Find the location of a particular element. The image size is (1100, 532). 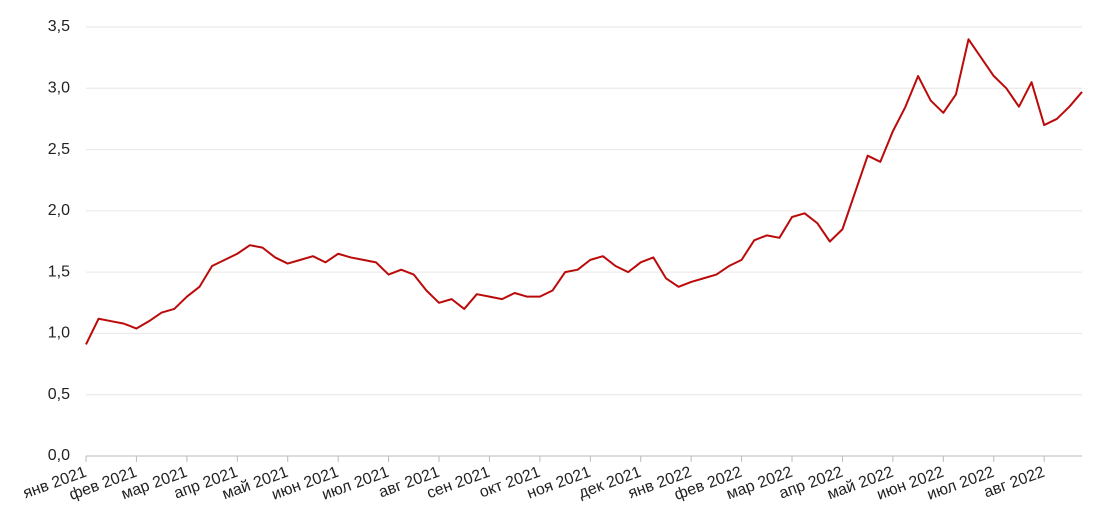

y-tick-label: 1,0 is located at coordinates (59, 333).